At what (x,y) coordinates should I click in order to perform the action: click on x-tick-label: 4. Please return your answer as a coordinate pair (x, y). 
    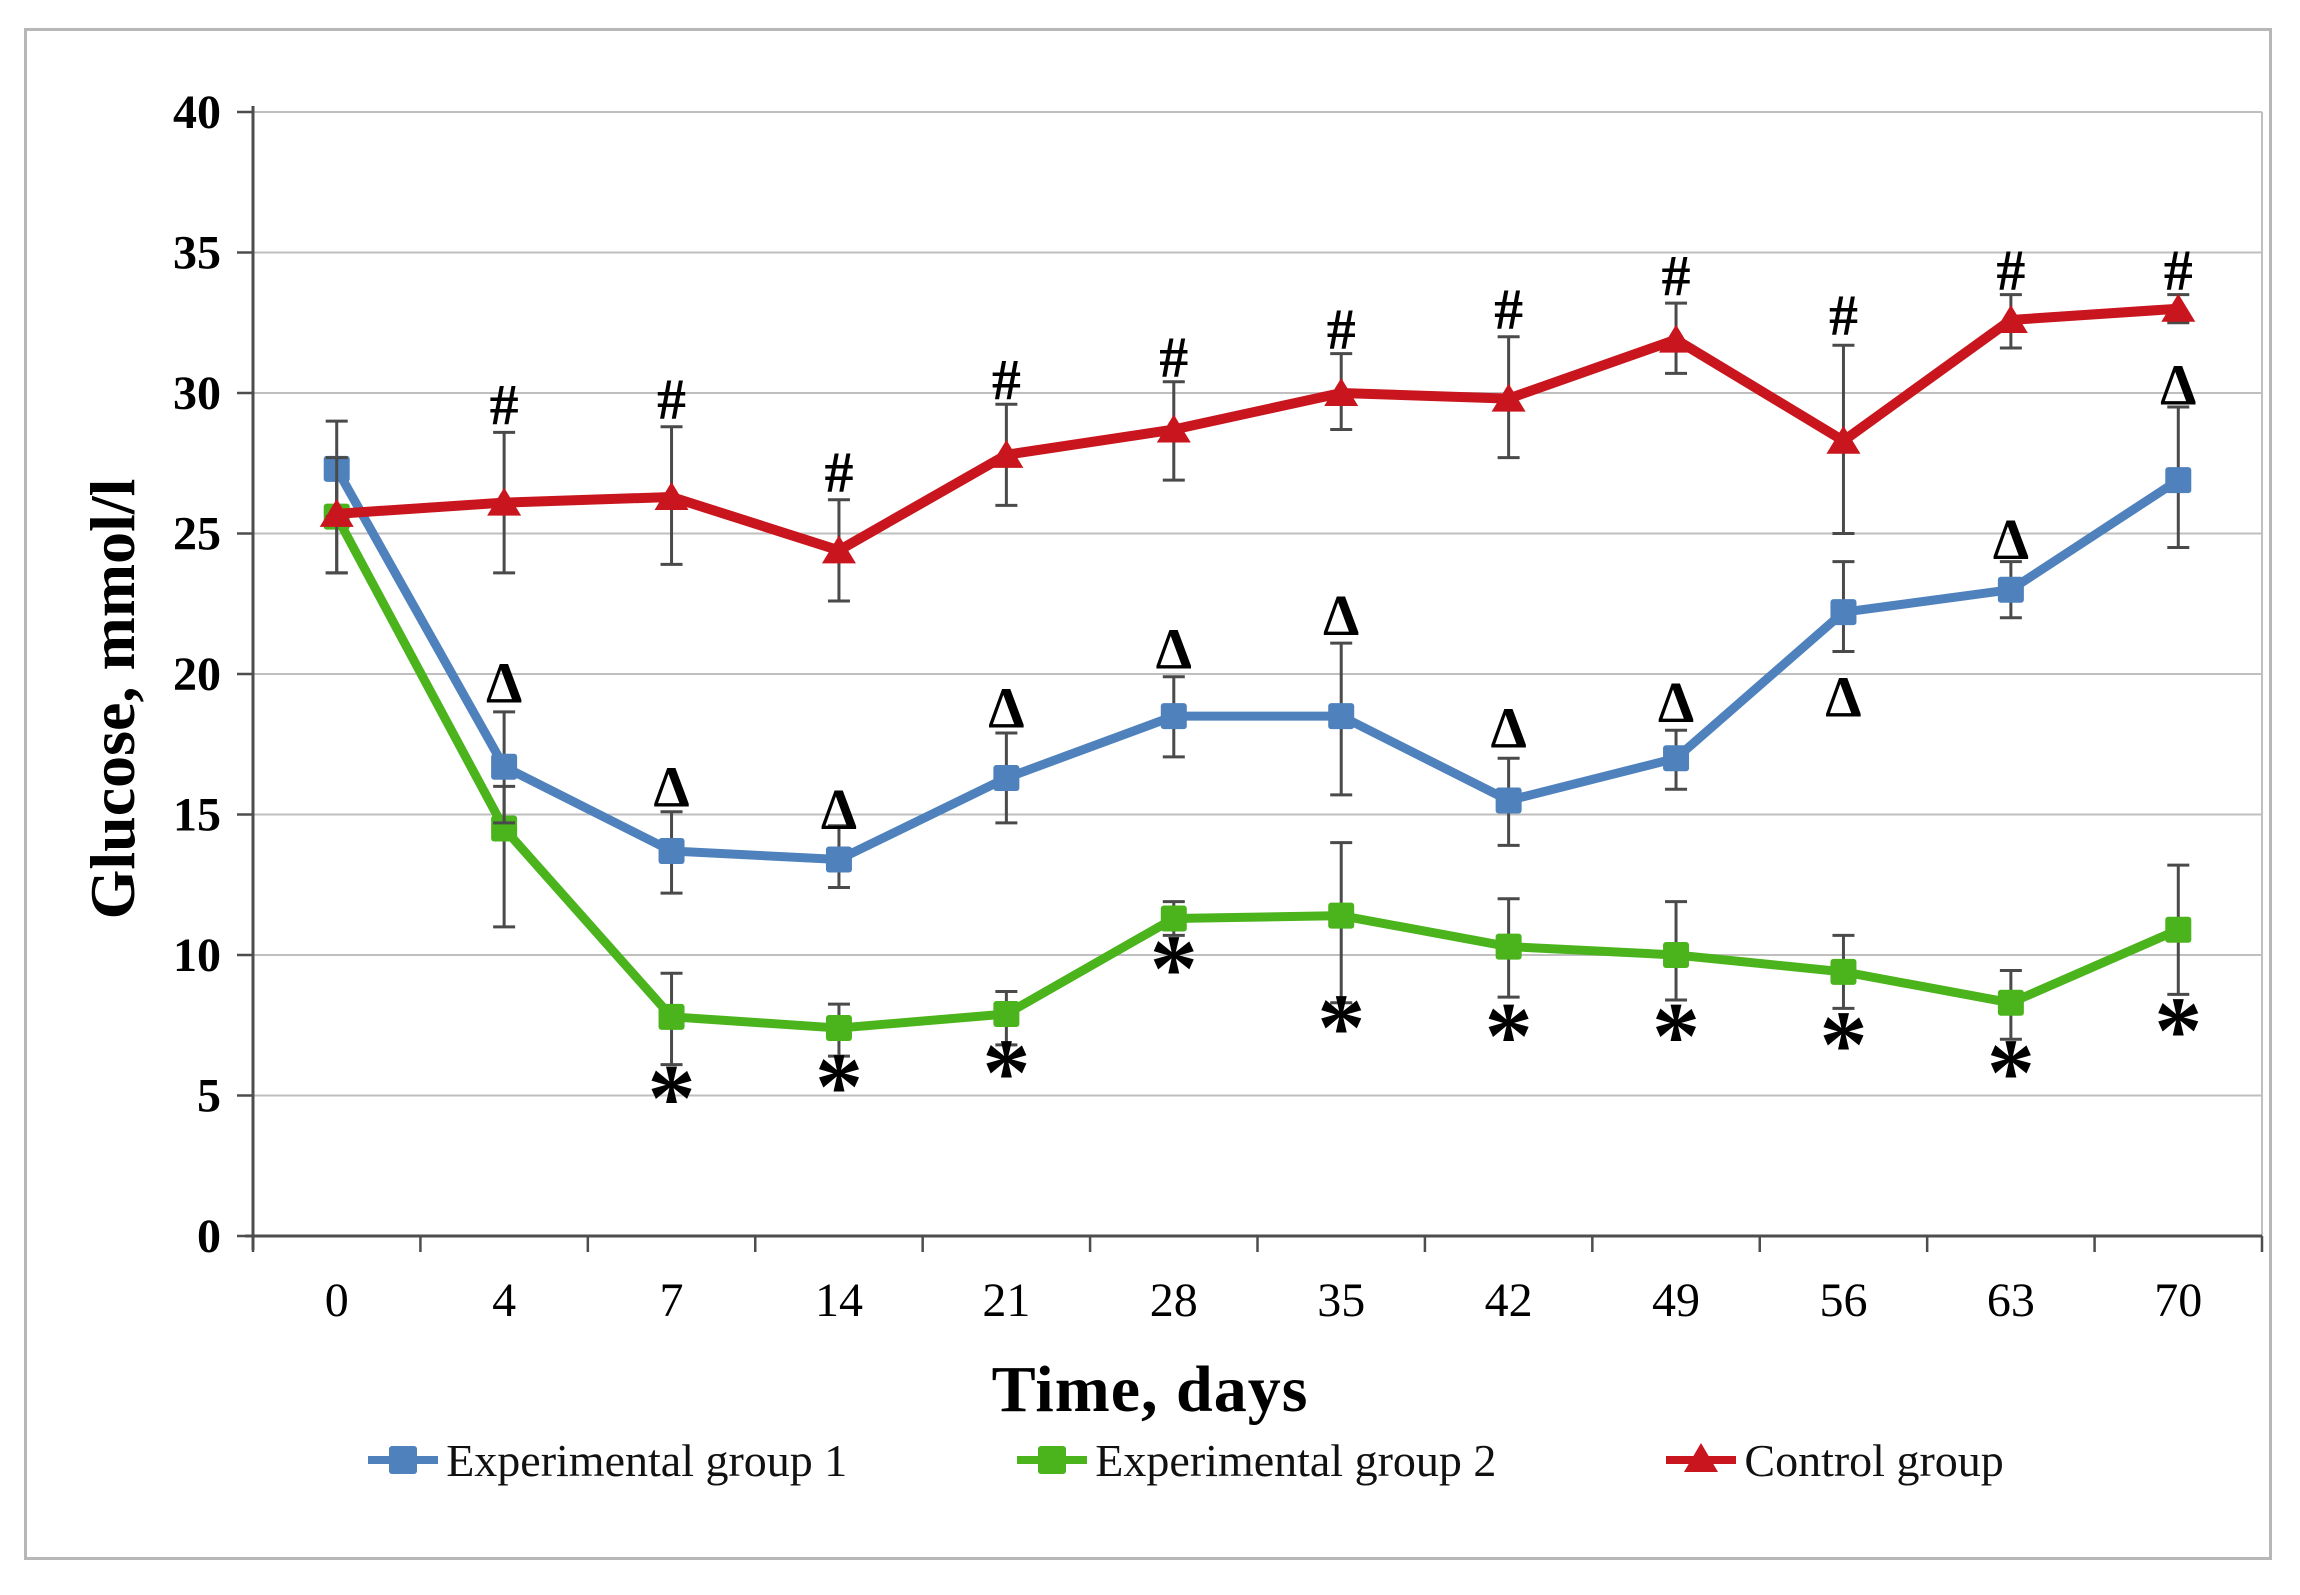
    Looking at the image, I should click on (504, 1300).